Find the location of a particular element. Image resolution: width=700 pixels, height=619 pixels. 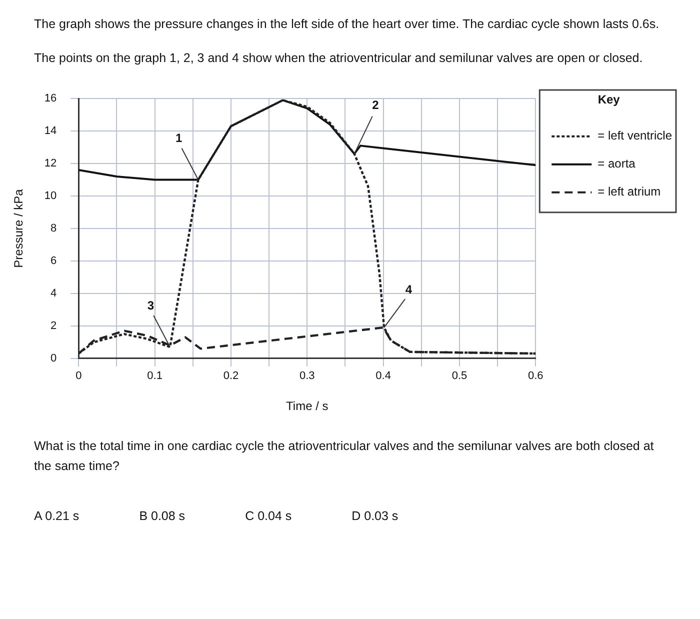

legend-label: = left atrium is located at coordinates (629, 191).